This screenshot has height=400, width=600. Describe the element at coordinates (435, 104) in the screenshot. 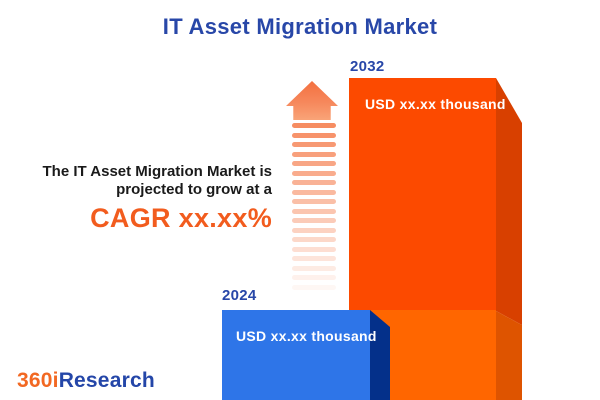

I see `bar-2032-value-label: USD xx.xx thousand` at that location.